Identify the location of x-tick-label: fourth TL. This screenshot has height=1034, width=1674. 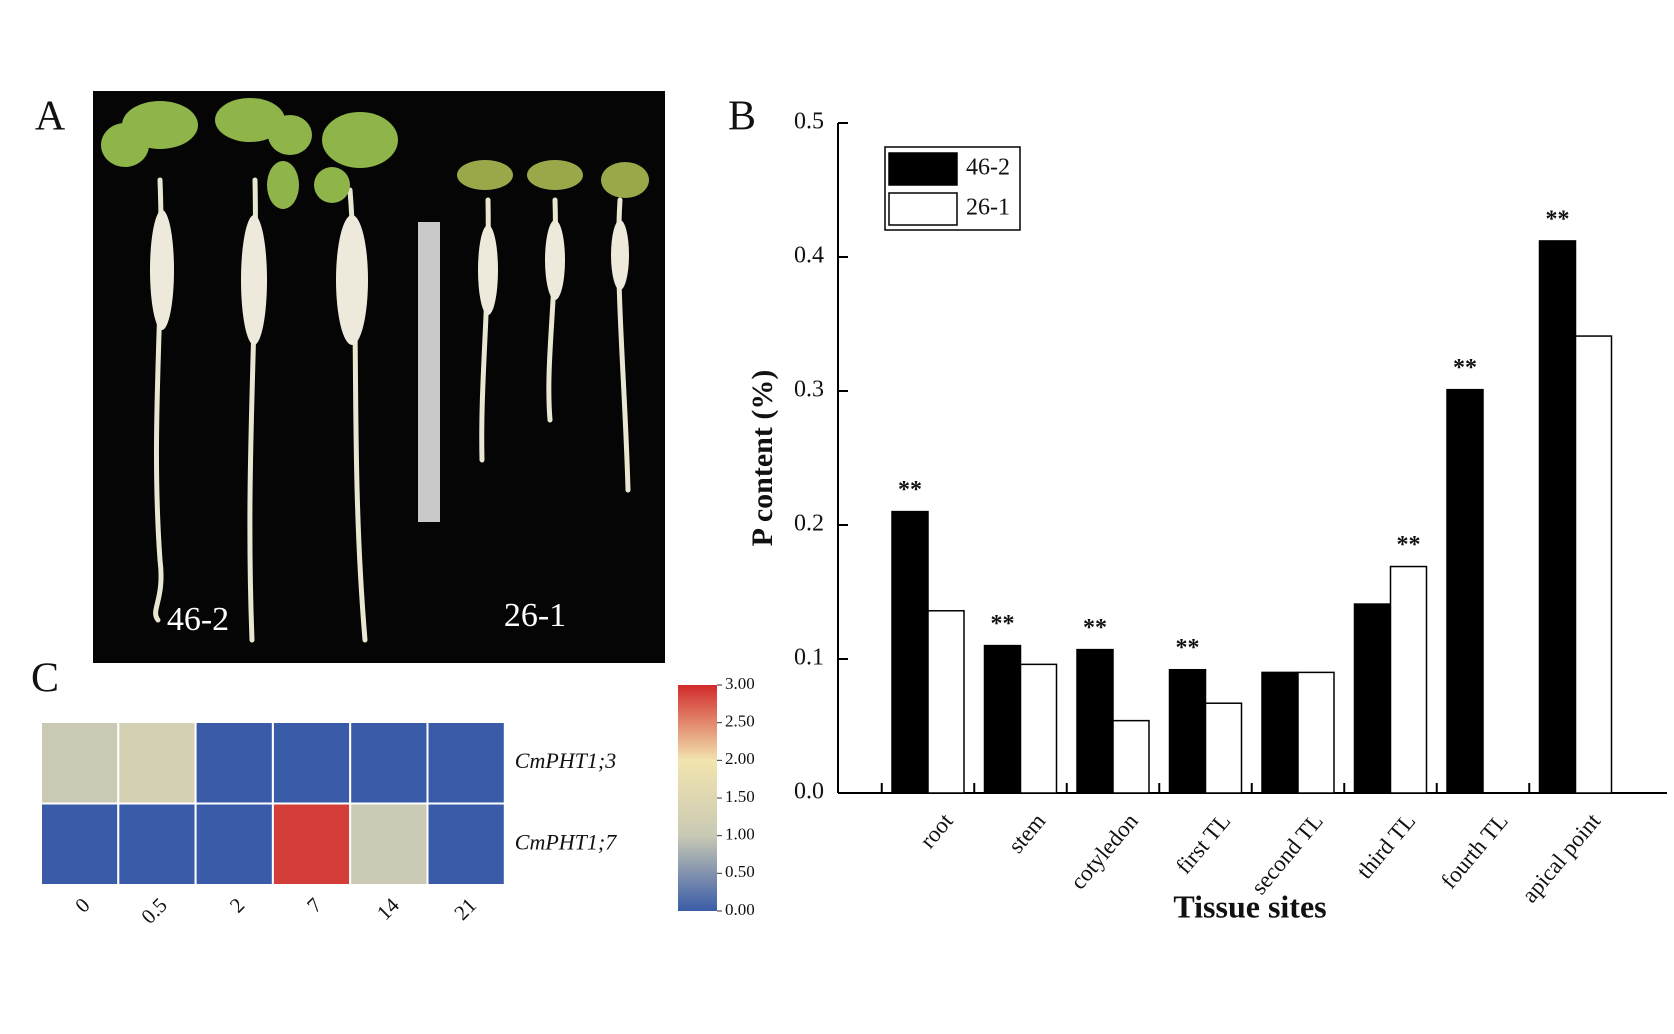
(1474, 851).